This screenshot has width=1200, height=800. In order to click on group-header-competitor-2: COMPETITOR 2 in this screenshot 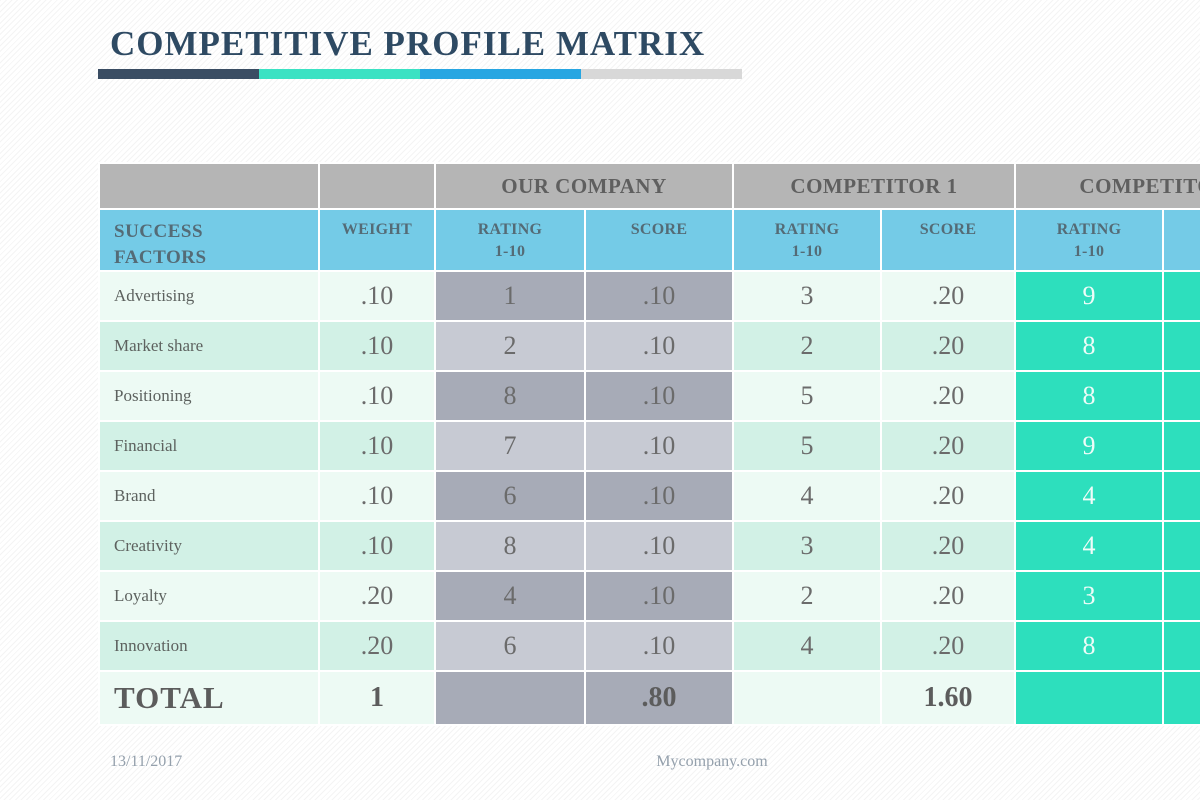, I will do `click(1108, 186)`.